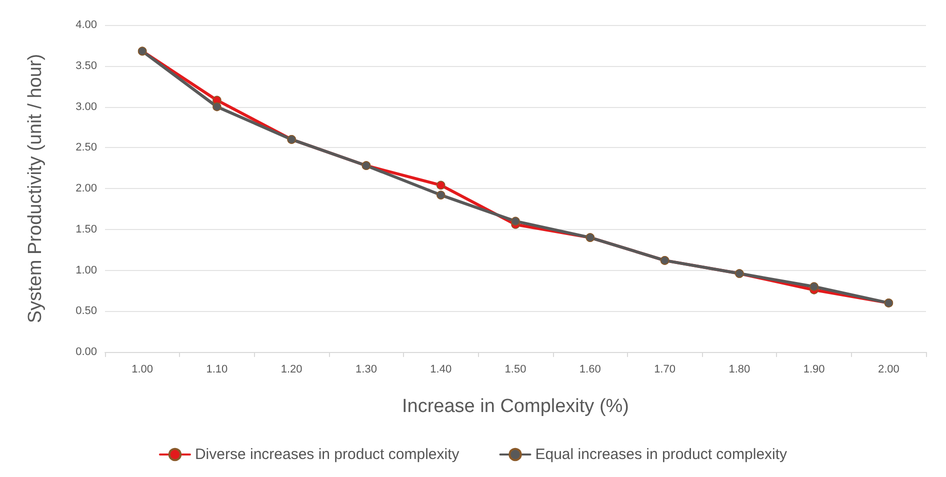 This screenshot has height=477, width=946. What do you see at coordinates (739, 370) in the screenshot?
I see `x-tick-label: 1.80` at bounding box center [739, 370].